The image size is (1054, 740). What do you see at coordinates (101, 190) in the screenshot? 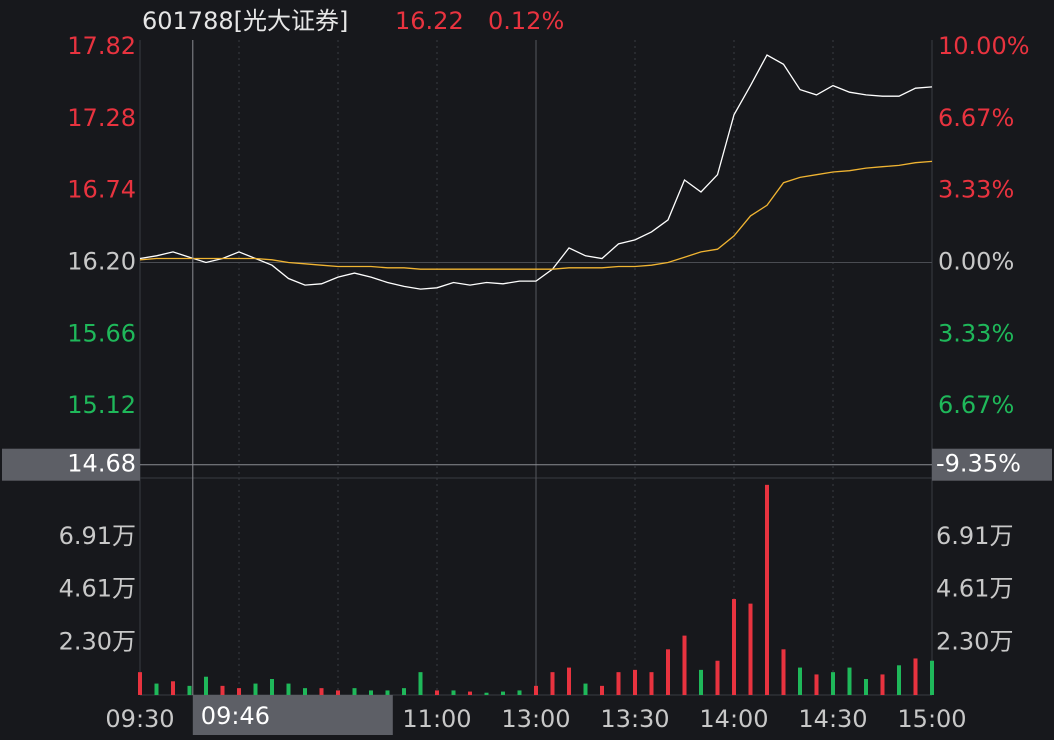
I see `y-tick-label: 16.74` at bounding box center [101, 190].